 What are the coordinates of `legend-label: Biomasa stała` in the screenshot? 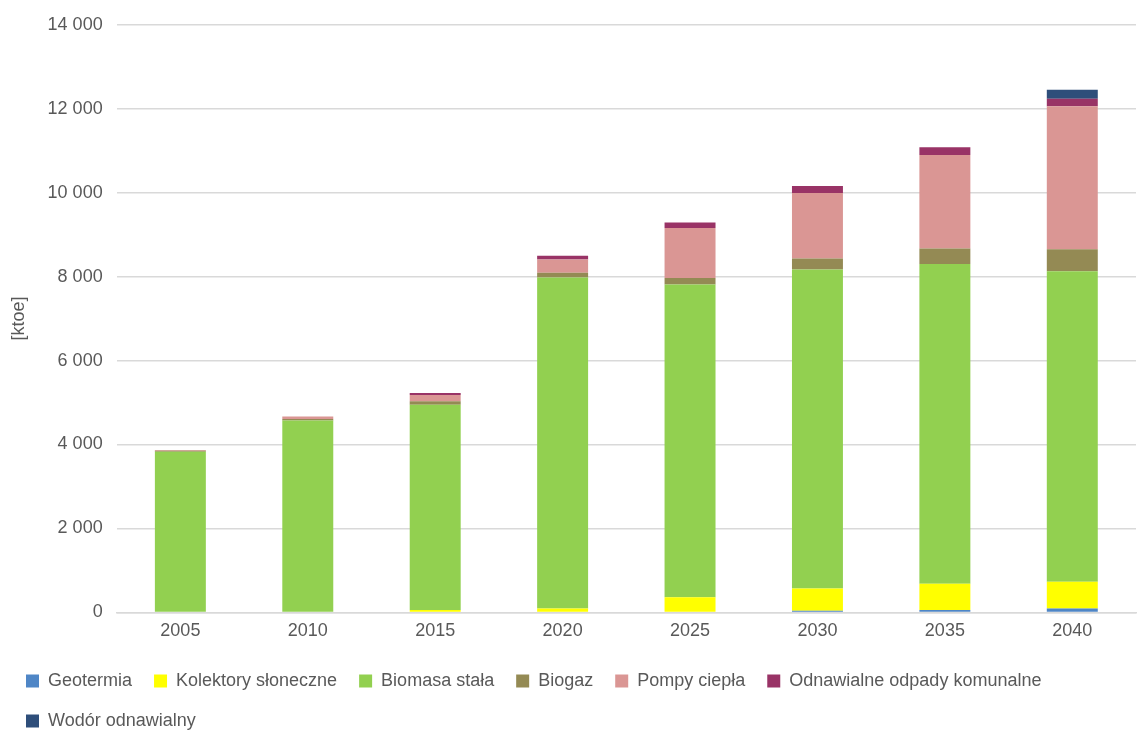 It's located at (438, 679).